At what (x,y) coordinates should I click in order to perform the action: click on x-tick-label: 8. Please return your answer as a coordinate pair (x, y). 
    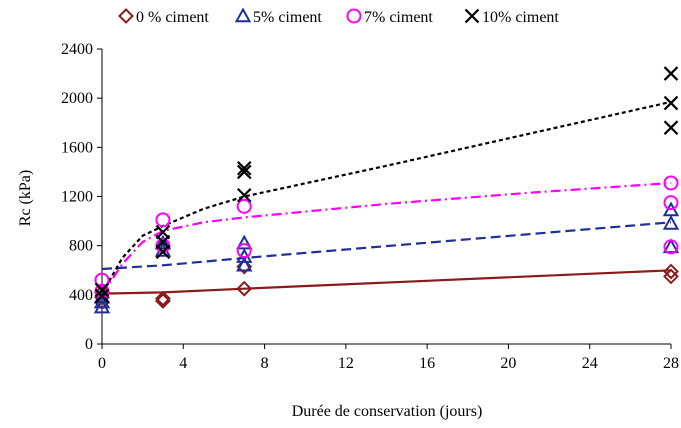
    Looking at the image, I should click on (265, 363).